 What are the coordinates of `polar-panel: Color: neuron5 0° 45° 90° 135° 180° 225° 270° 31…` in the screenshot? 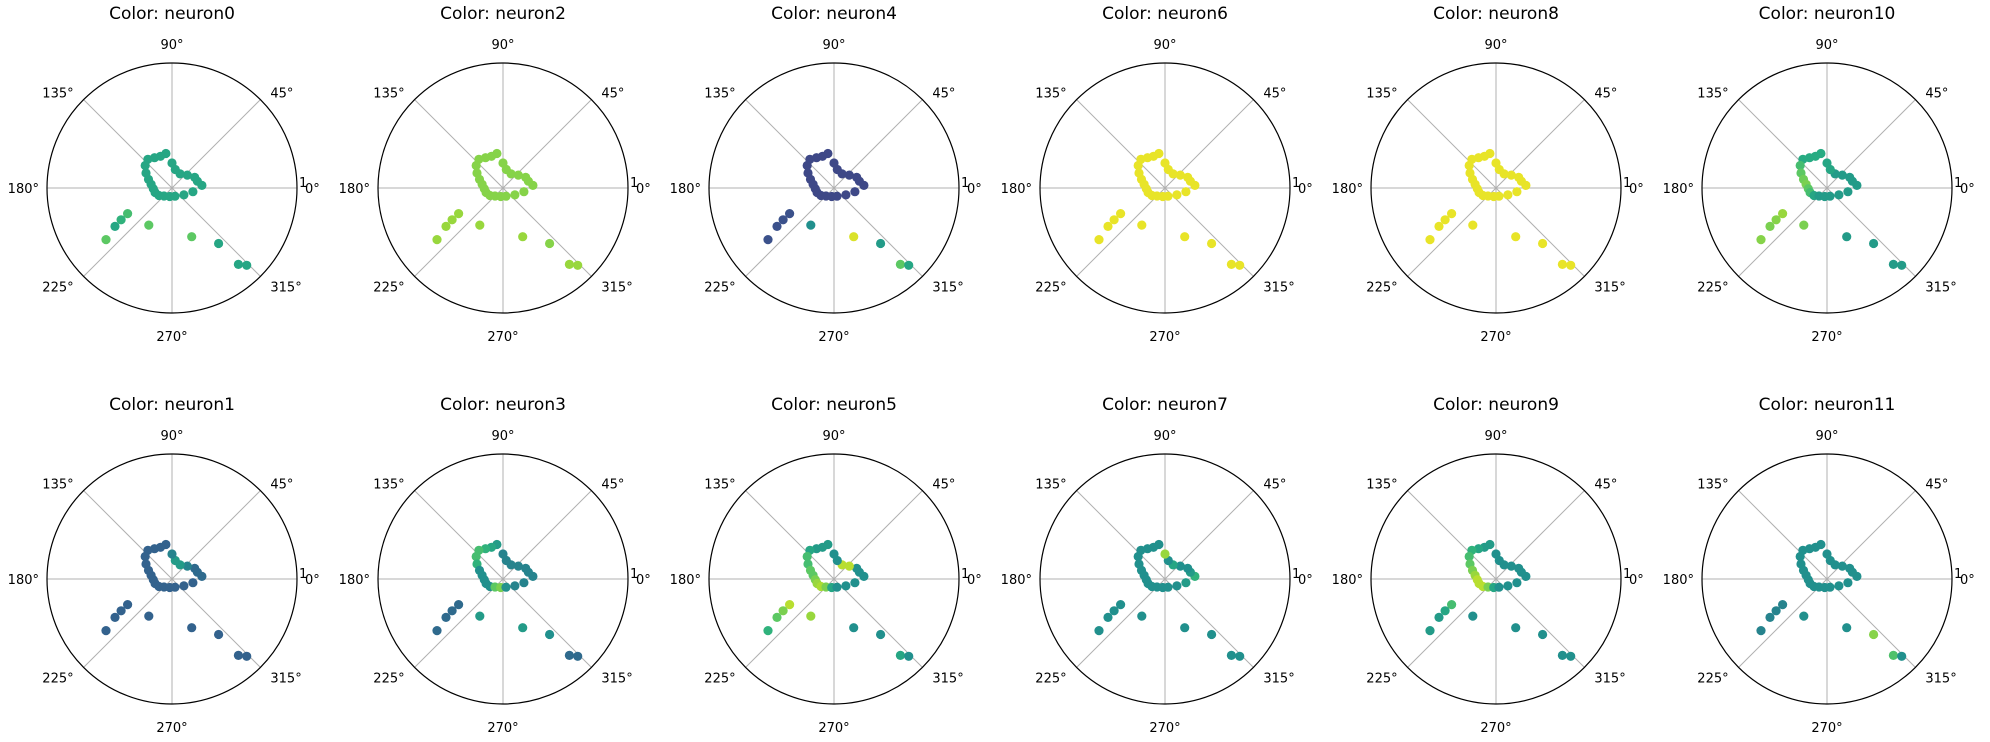 It's located at (826, 565).